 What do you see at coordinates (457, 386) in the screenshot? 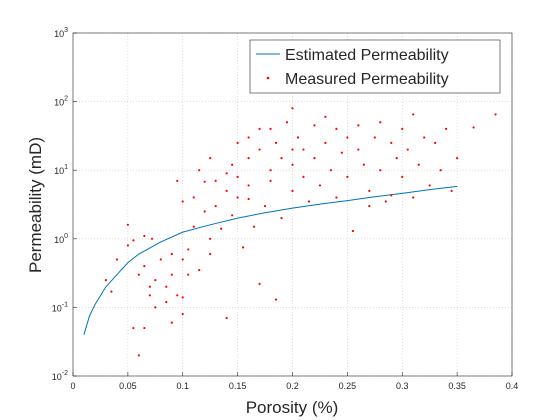
I see `x-tick-label: 0.35` at bounding box center [457, 386].